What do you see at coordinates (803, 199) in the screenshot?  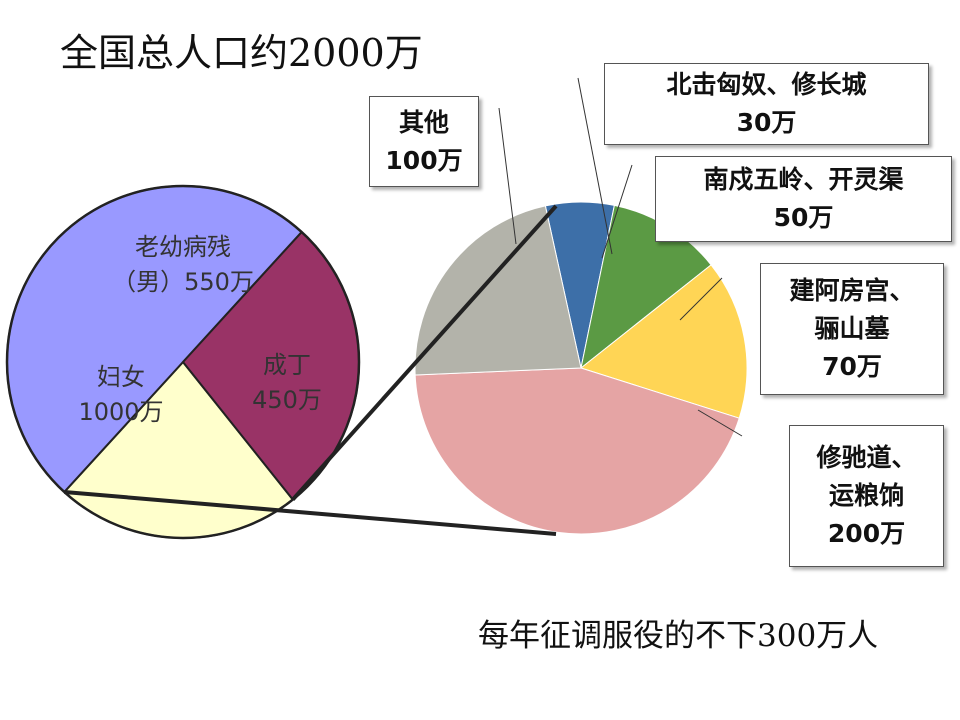 I see `callout-box: 南戍五岭、开灵渠 50万` at bounding box center [803, 199].